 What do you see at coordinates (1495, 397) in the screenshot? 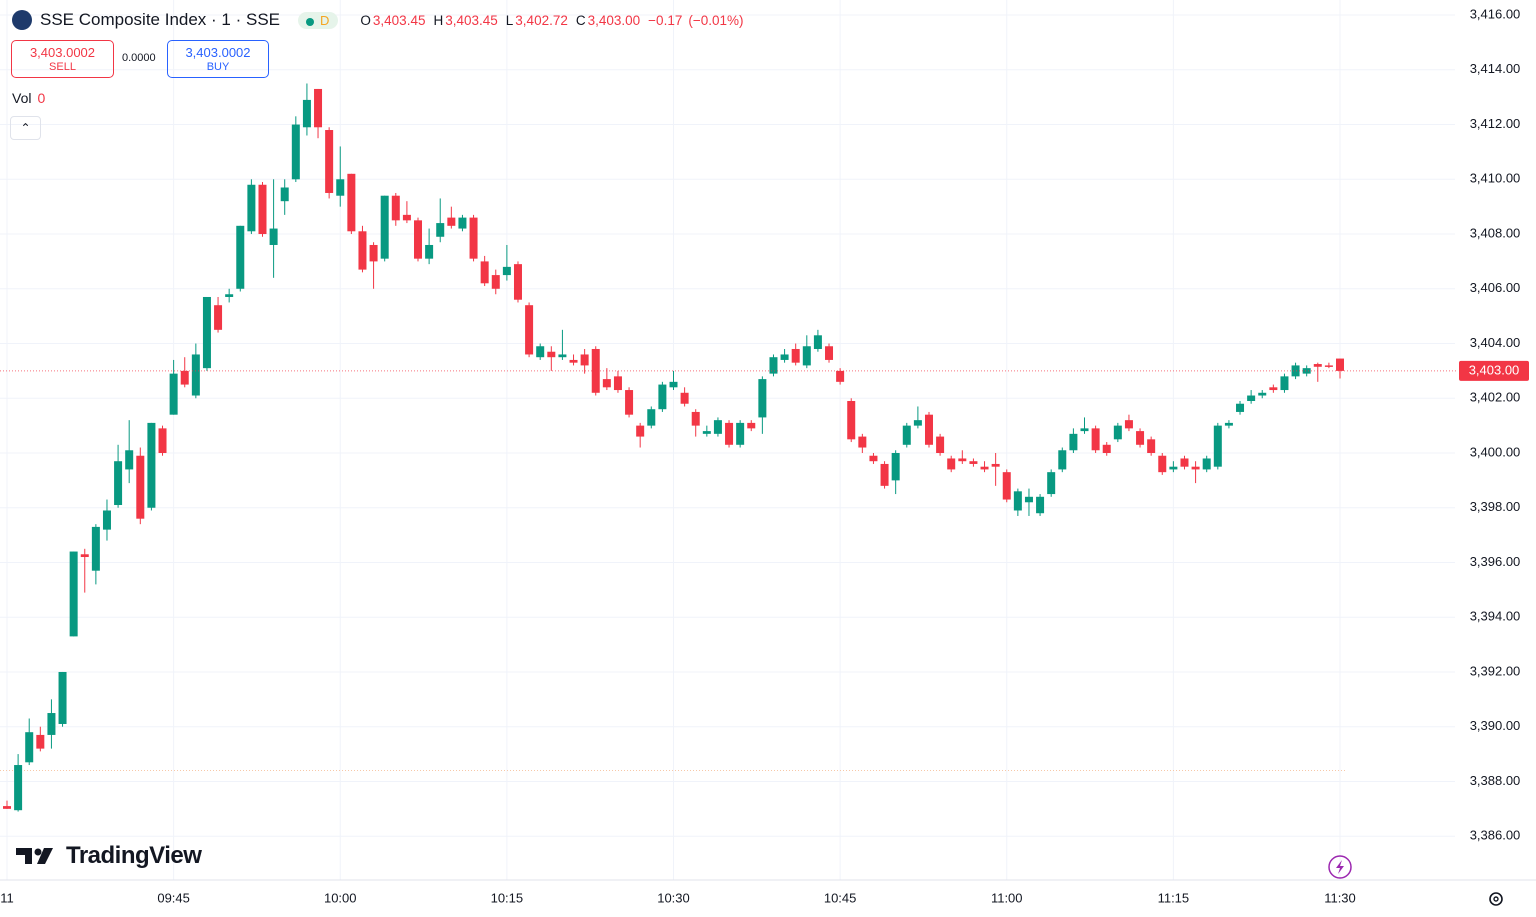
I see `y-tick-label: 3,402.00` at bounding box center [1495, 397].